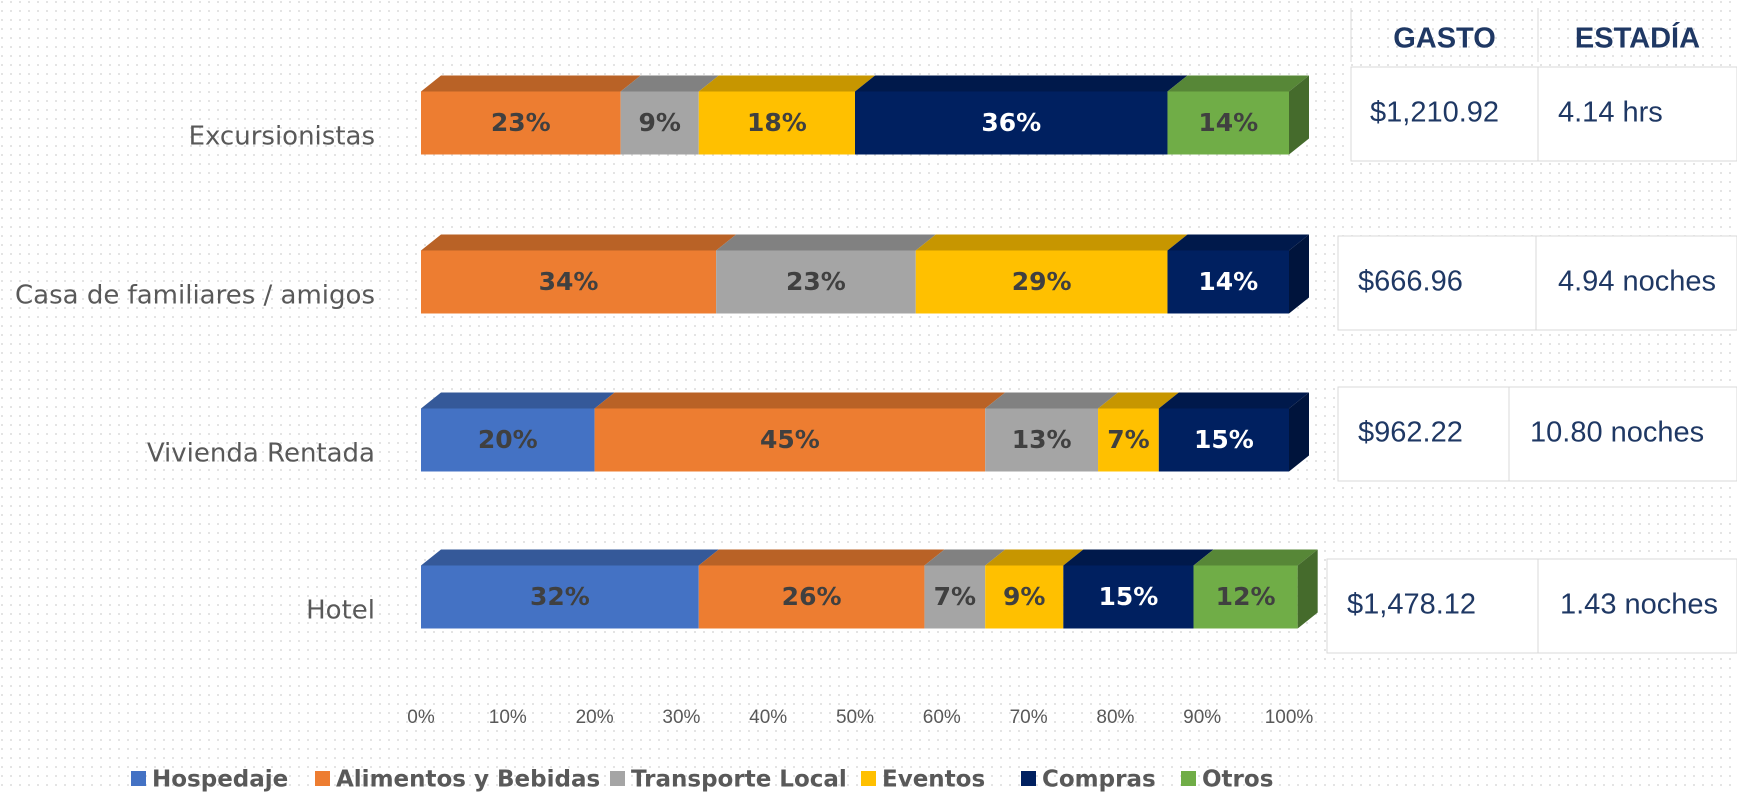 The height and width of the screenshot is (792, 1737). I want to click on x-tick-label: 100%, so click(1289, 717).